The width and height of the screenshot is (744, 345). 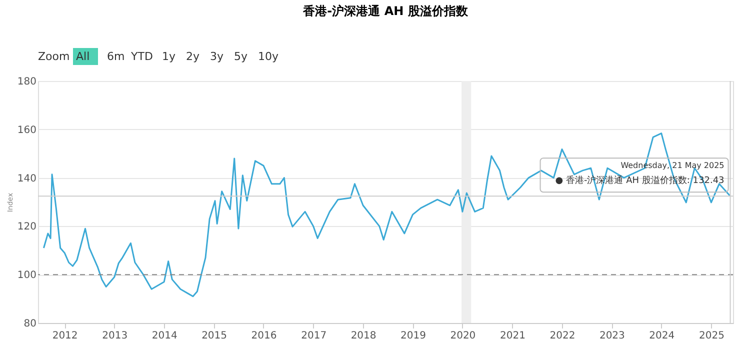 I want to click on x-tick-label: 2023, so click(x=612, y=336).